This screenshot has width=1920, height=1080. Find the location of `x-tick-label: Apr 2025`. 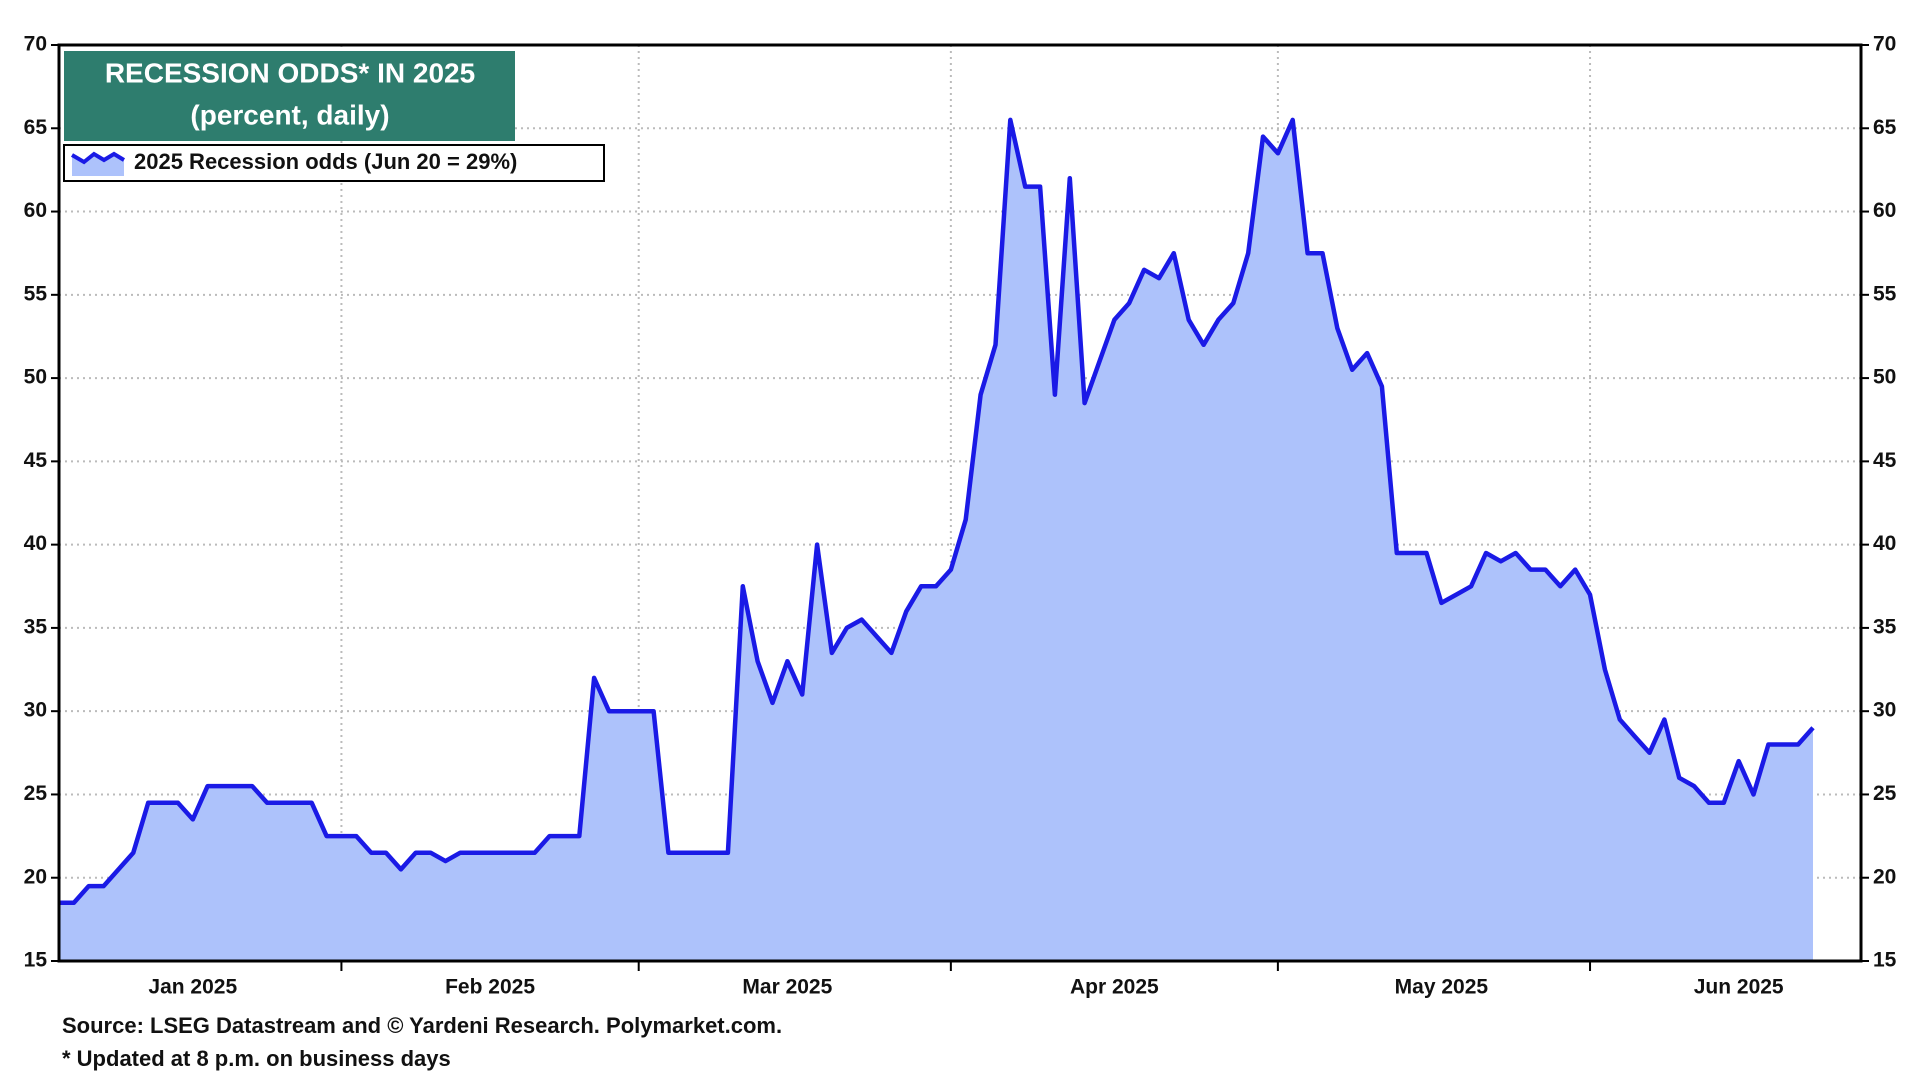

x-tick-label: Apr 2025 is located at coordinates (1114, 987).